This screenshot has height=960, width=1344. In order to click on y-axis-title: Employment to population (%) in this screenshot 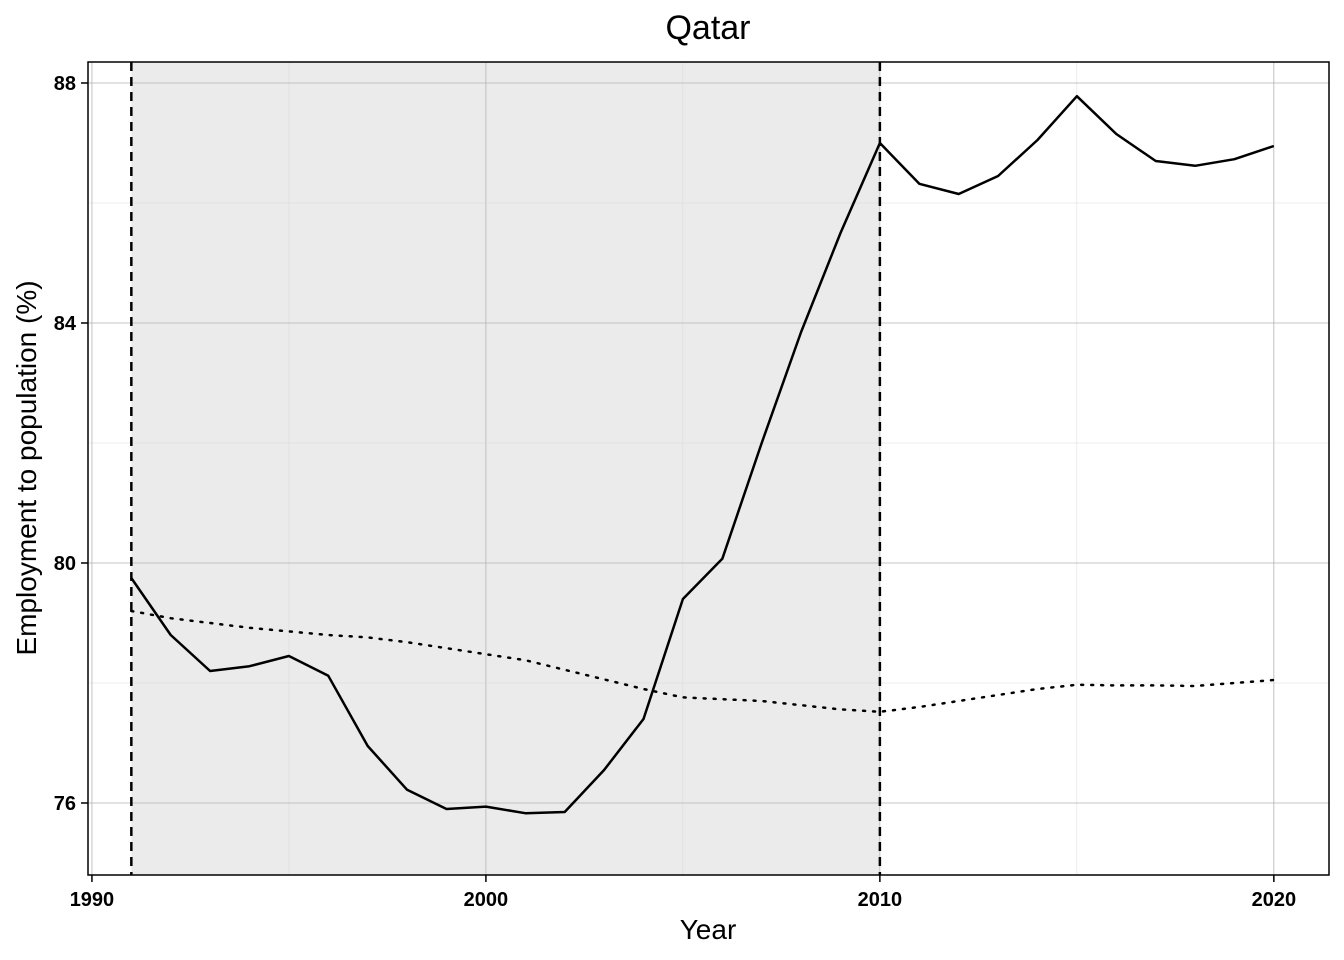, I will do `click(26, 467)`.